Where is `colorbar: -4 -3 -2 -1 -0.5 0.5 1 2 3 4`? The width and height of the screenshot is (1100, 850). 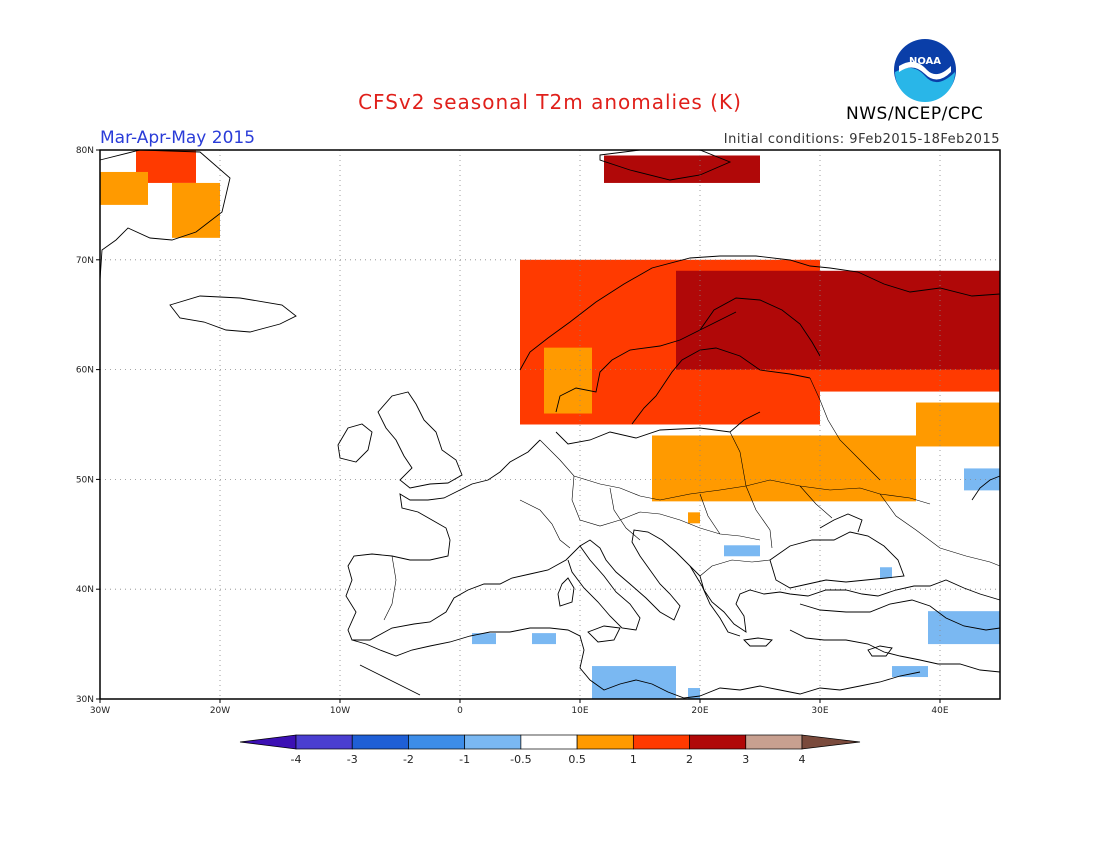
colorbar: -4 -3 -2 -1 -0.5 0.5 1 2 3 4 is located at coordinates (550, 750).